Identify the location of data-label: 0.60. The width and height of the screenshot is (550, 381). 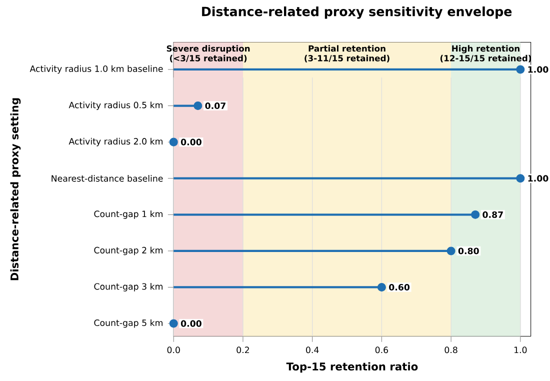
(399, 287).